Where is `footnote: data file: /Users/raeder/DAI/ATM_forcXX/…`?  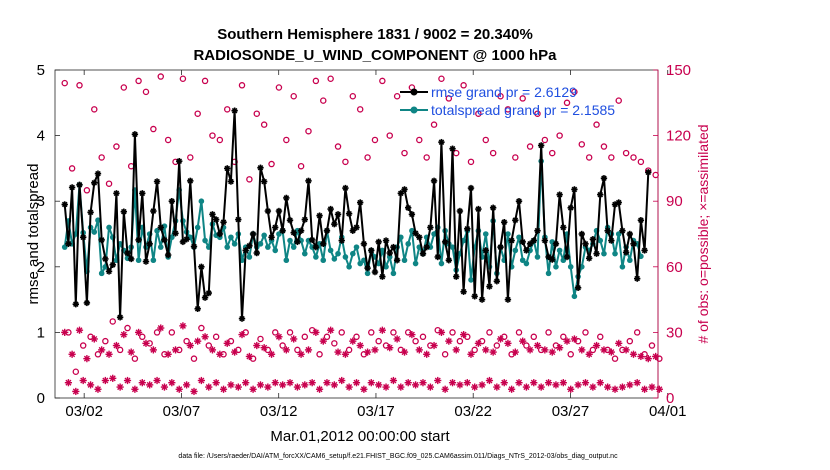
footnote: data file: /Users/raeder/DAI/ATM_forcXX/… is located at coordinates (398, 456).